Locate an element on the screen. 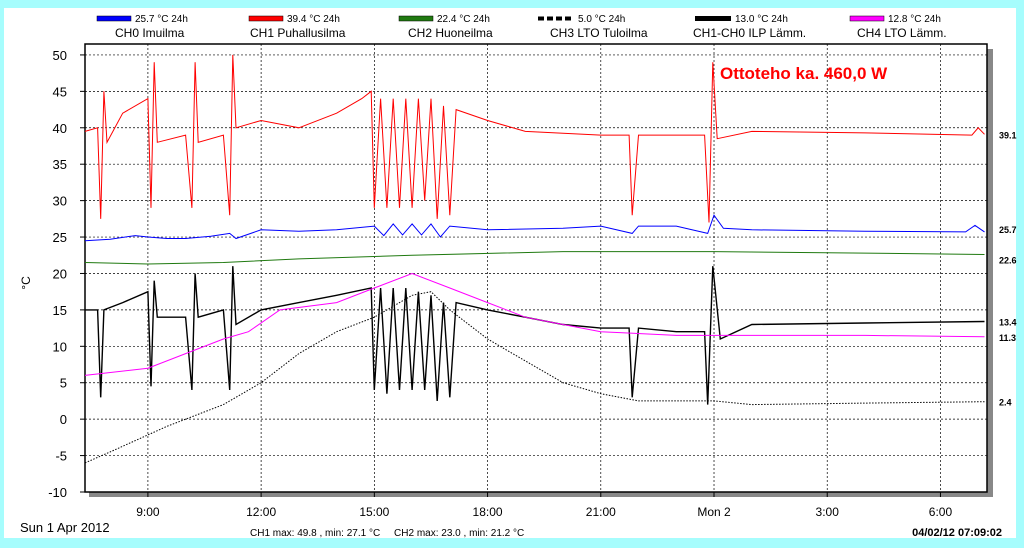  x-tick-label: 18:00 is located at coordinates (488, 512).